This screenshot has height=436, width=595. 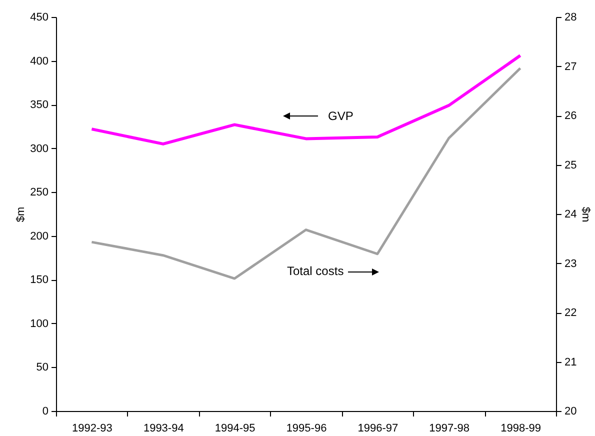 I want to click on y2-tick-label: 26, so click(x=570, y=116).